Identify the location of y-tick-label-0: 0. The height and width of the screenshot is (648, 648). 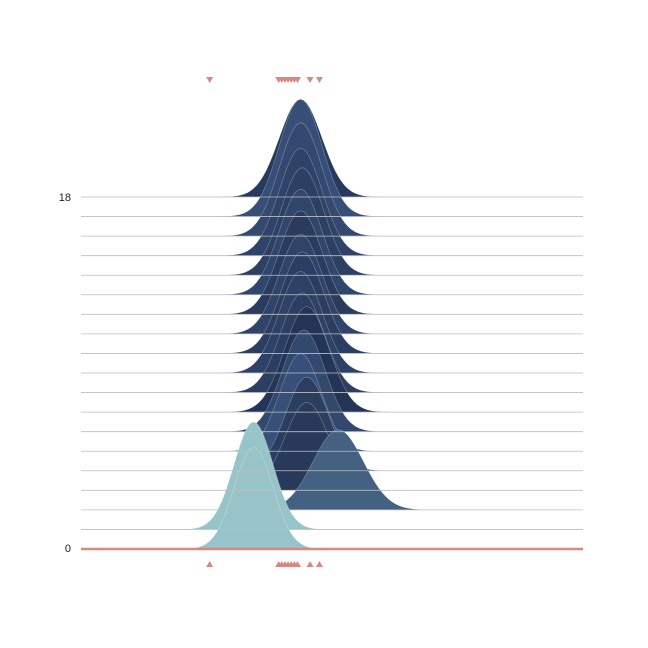
(68, 549).